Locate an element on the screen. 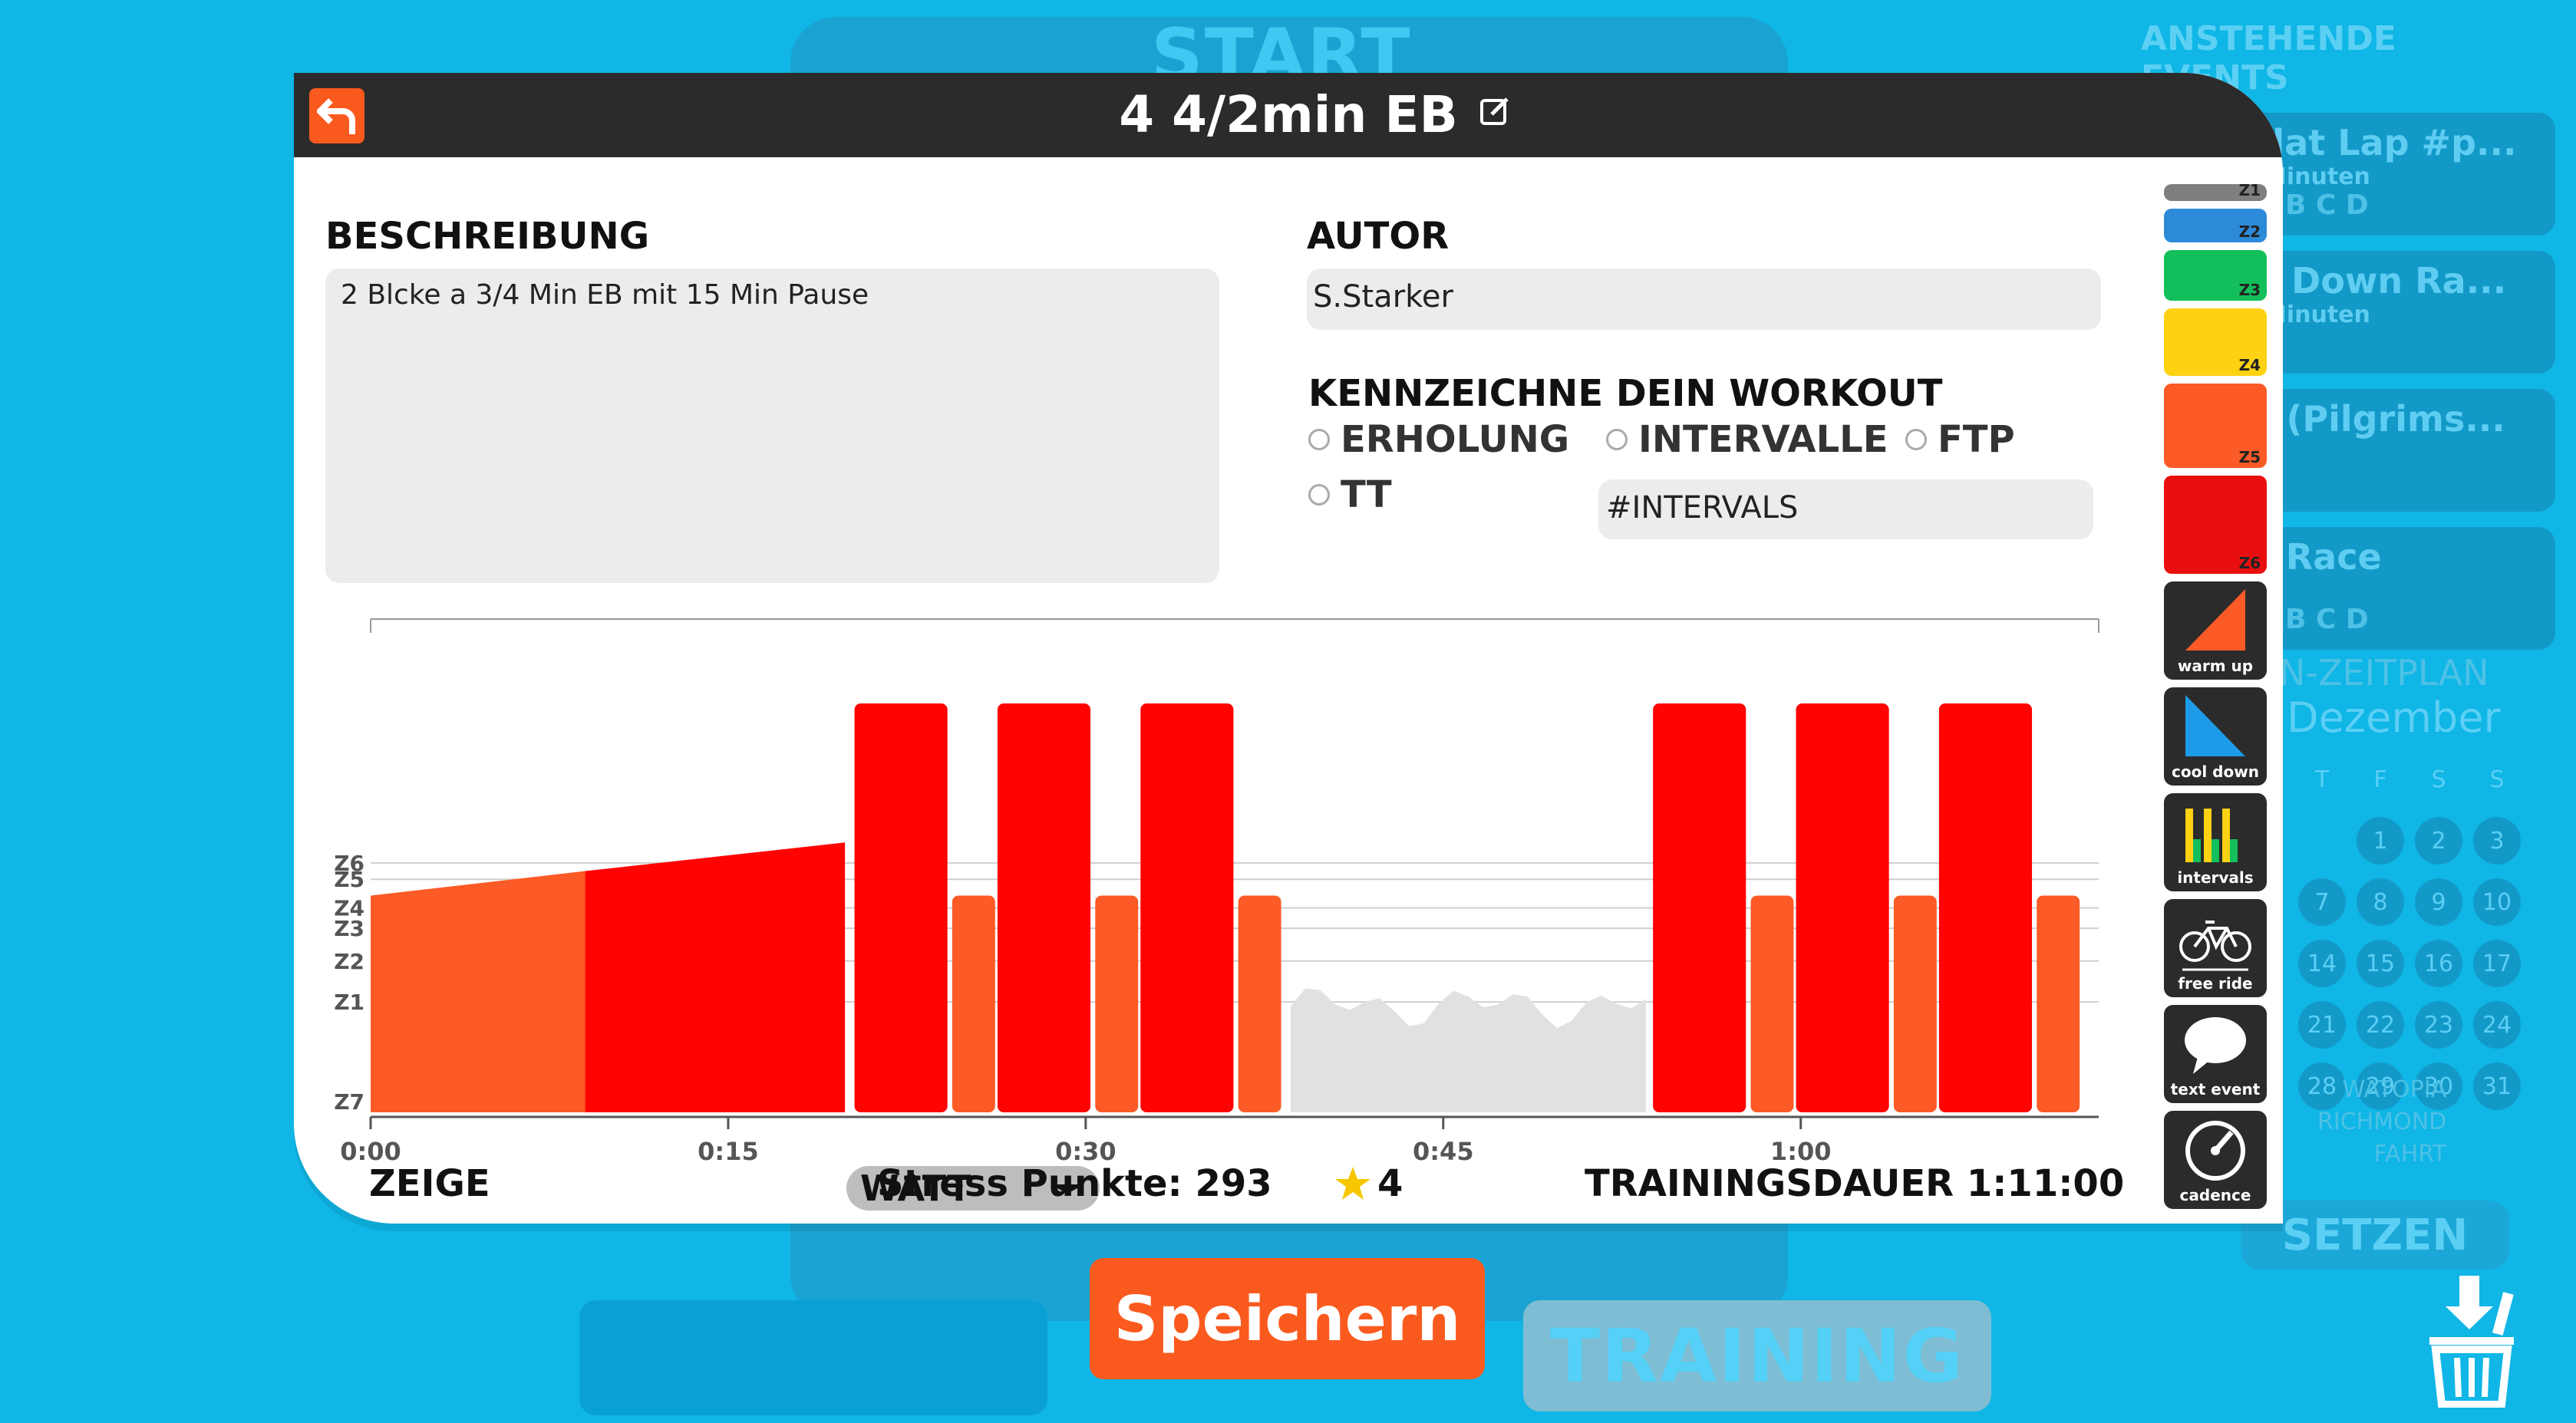 This screenshot has height=1423, width=2576. cadence-tool: cadence is located at coordinates (2215, 1160).